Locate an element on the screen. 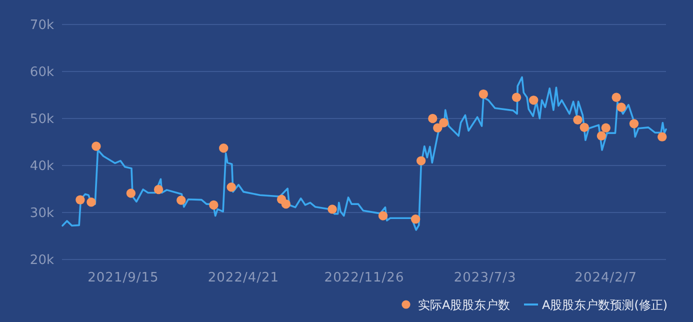  legend-label: A股股东户数预测(修正) is located at coordinates (605, 305).